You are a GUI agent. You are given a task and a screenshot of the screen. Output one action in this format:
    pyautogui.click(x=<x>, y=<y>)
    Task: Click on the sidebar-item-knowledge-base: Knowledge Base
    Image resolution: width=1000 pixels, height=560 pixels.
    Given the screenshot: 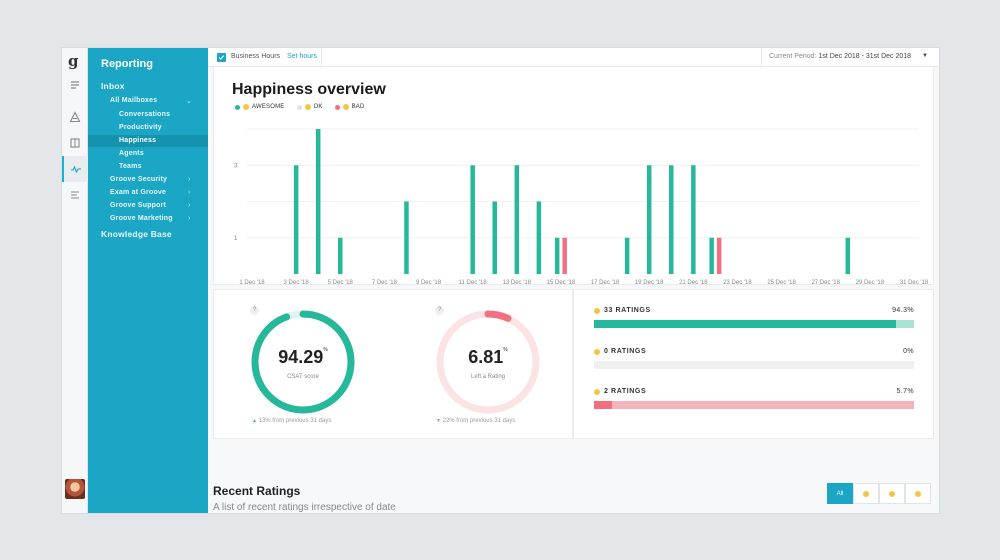 What is the action you would take?
    pyautogui.click(x=136, y=234)
    